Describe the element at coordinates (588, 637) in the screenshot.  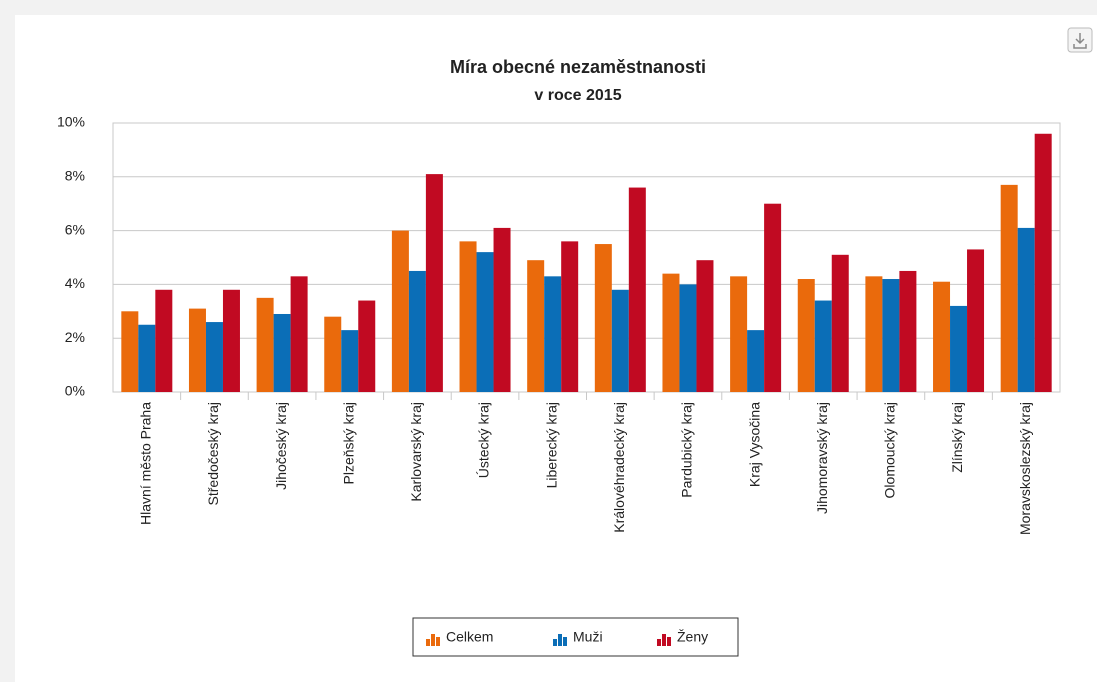
I see `legend-label: Muži` at that location.